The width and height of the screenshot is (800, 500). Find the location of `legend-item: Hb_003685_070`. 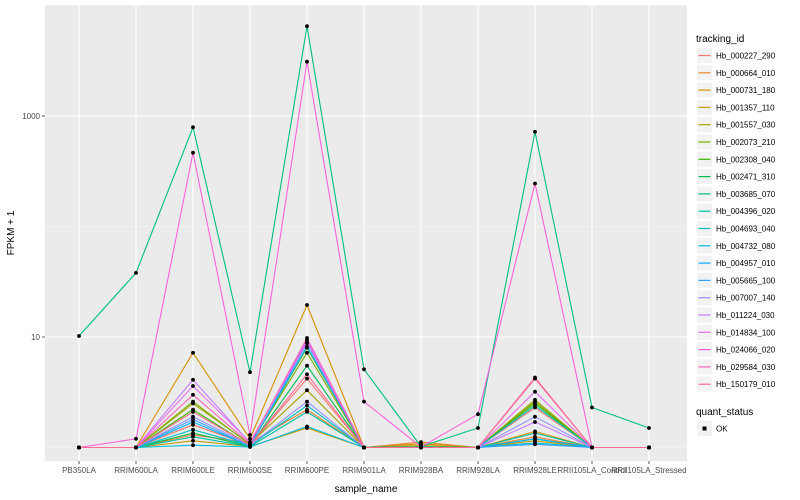

legend-item: Hb_003685_070 is located at coordinates (736, 194).